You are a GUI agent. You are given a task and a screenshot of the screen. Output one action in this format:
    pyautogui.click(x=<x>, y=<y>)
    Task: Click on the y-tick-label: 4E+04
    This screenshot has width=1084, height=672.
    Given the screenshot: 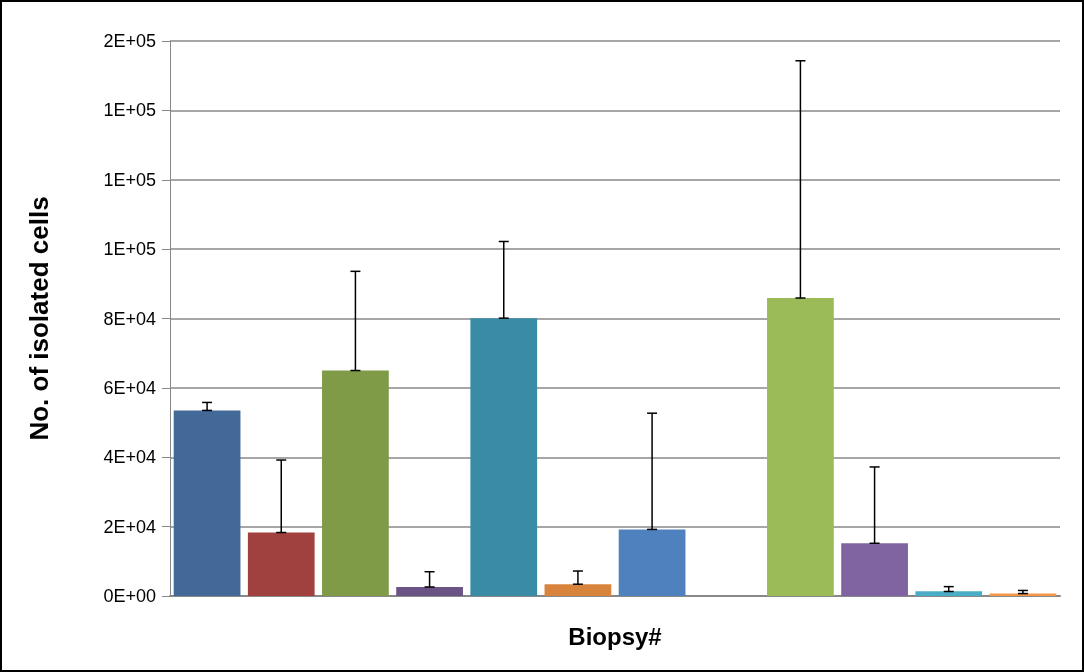 What is the action you would take?
    pyautogui.click(x=129, y=457)
    